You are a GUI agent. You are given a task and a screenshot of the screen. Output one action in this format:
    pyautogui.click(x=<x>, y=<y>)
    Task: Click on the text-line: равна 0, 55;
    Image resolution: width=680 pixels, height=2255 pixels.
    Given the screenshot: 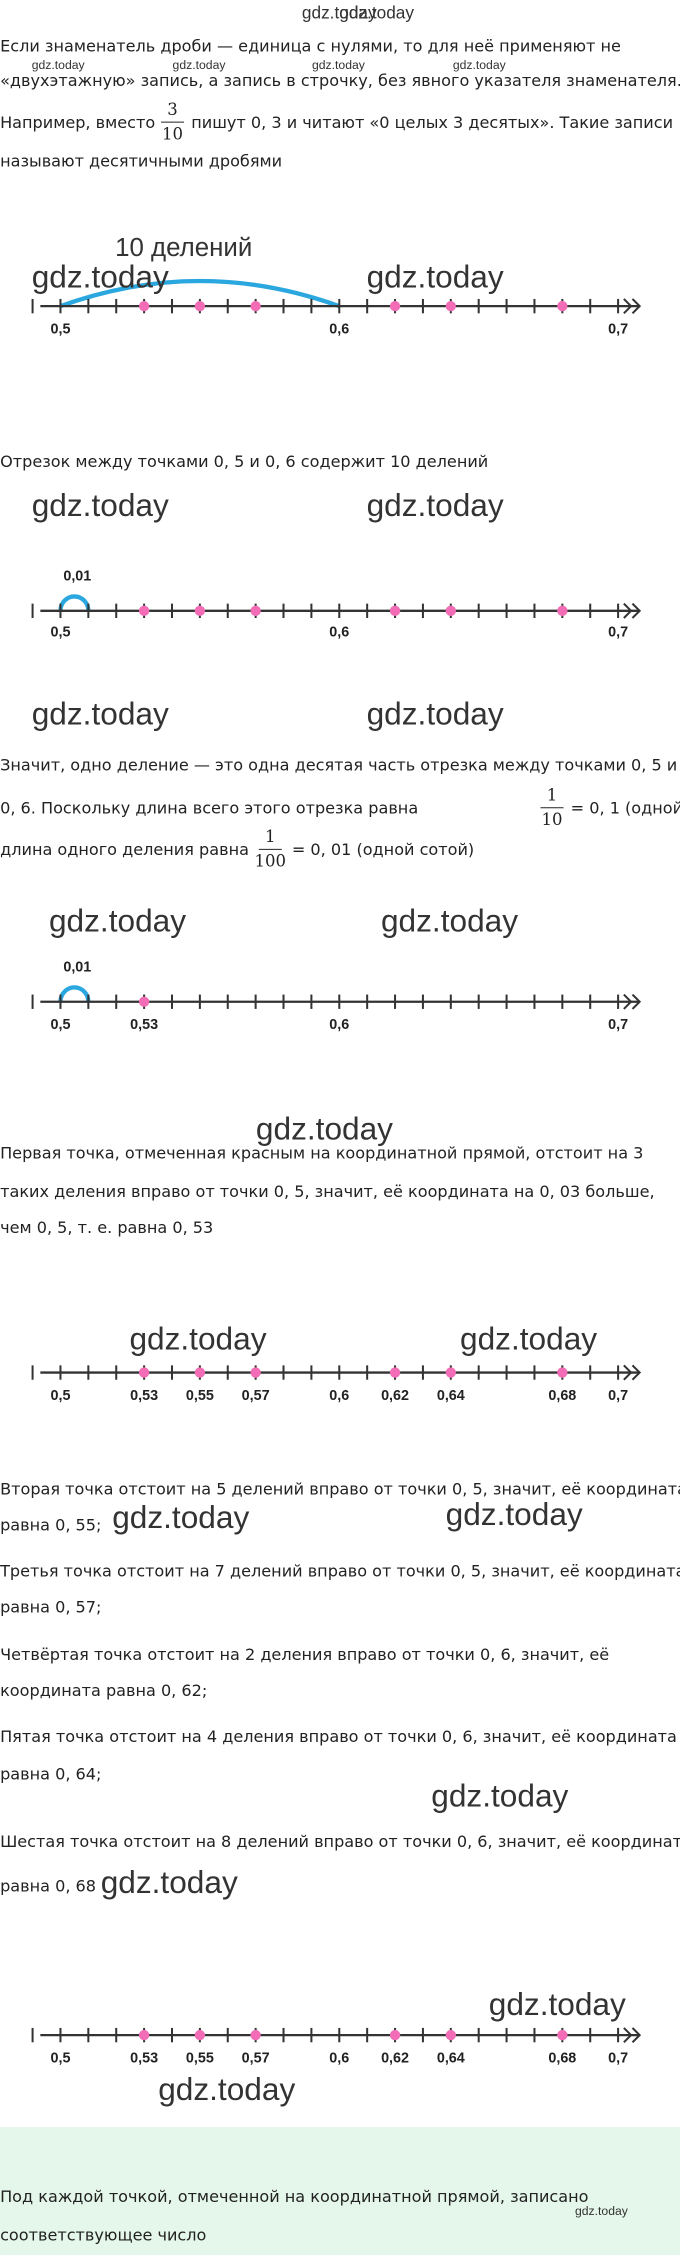 What is the action you would take?
    pyautogui.click(x=50, y=1525)
    